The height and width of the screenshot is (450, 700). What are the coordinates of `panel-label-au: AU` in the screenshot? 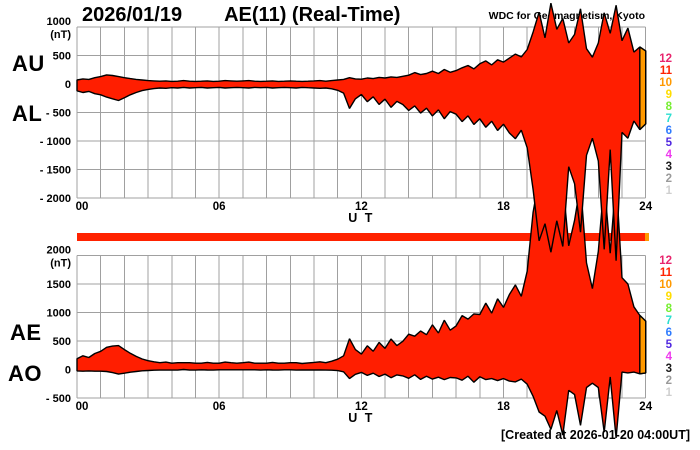 It's located at (28, 63).